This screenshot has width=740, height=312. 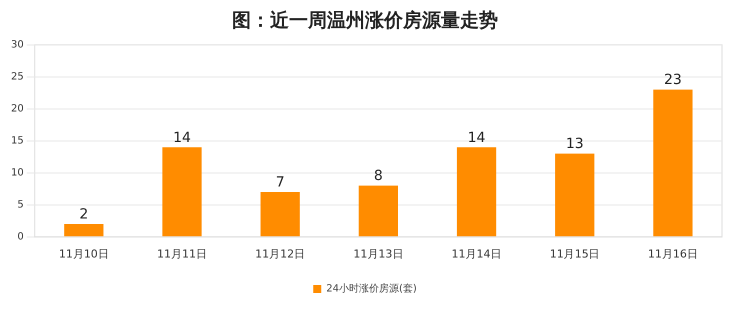 What do you see at coordinates (673, 80) in the screenshot?
I see `data-label: 23` at bounding box center [673, 80].